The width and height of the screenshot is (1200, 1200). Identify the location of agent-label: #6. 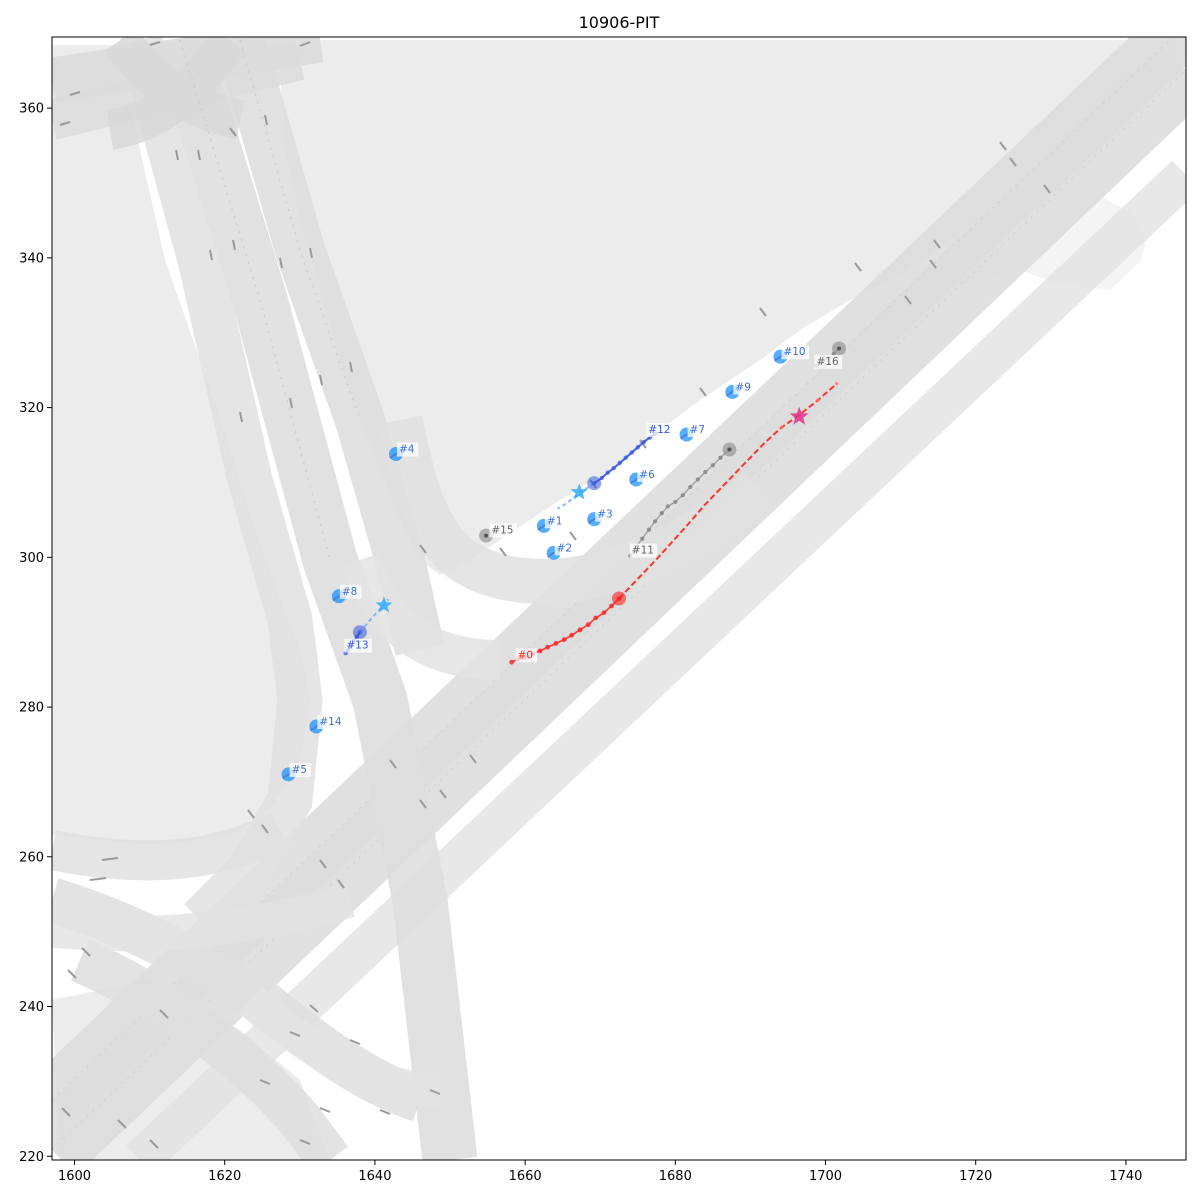
(647, 475).